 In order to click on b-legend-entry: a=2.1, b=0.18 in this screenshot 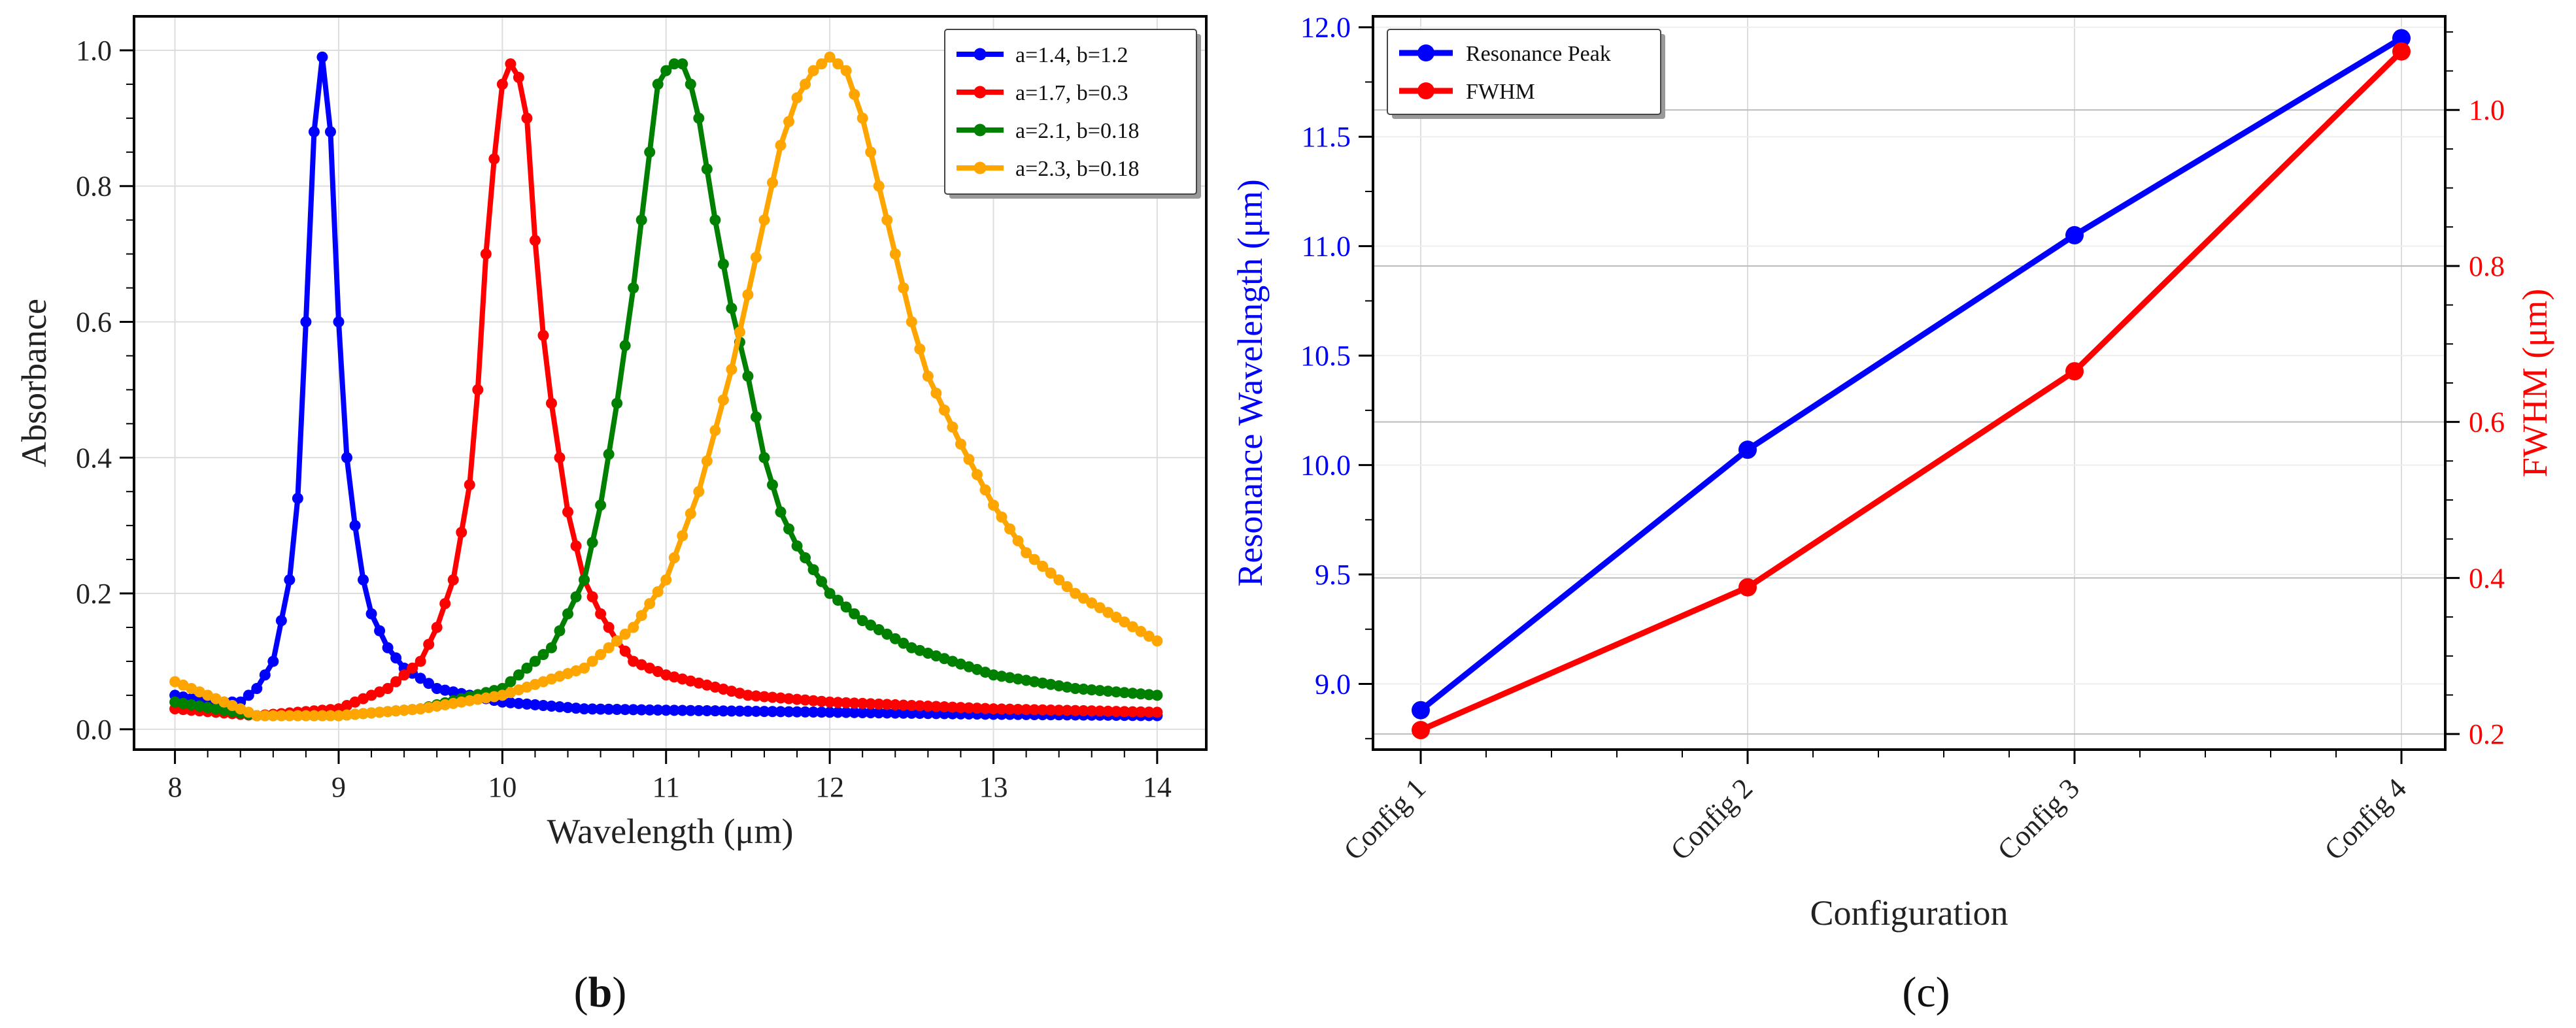, I will do `click(1077, 131)`.